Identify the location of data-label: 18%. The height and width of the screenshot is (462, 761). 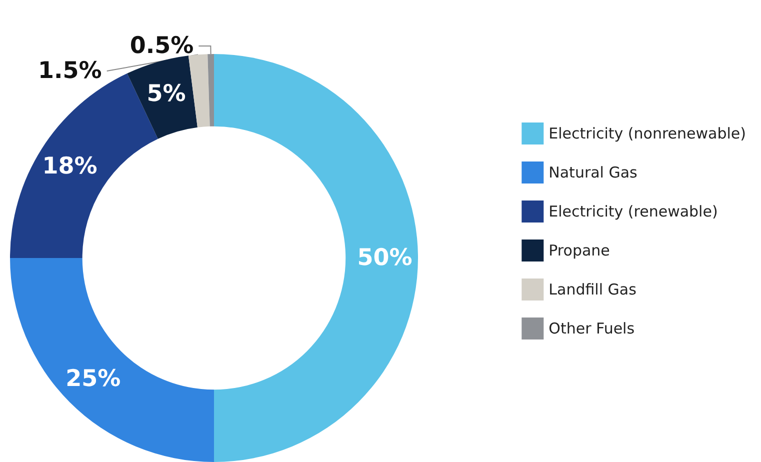
(70, 166).